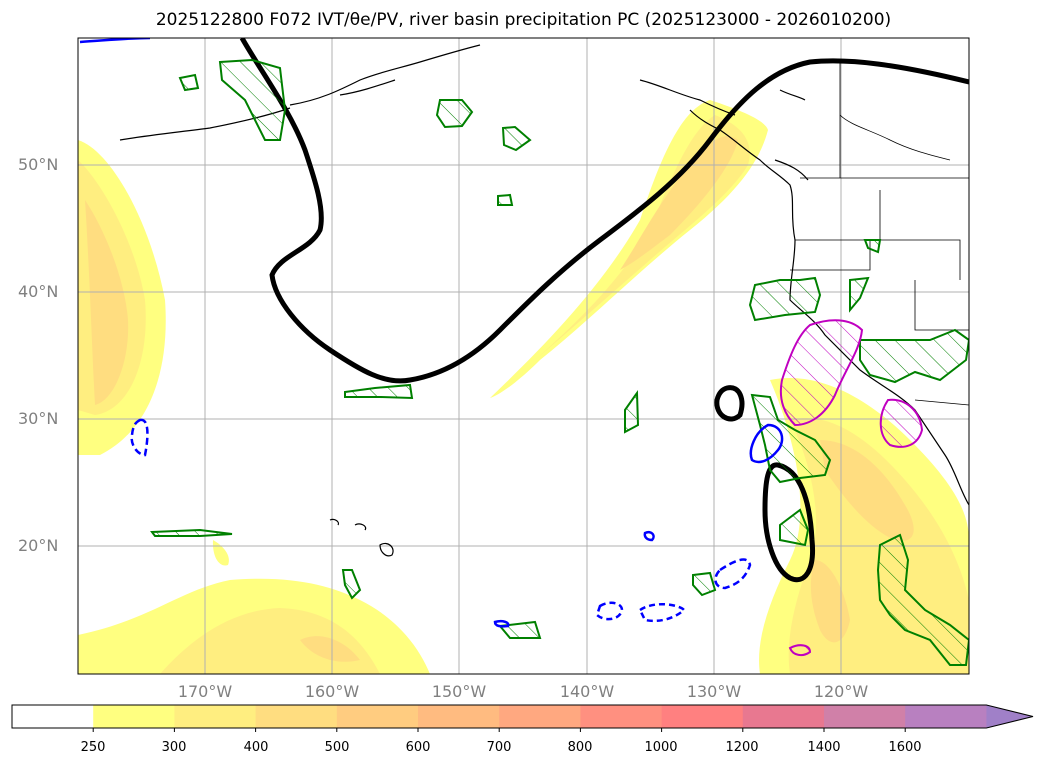  Describe the element at coordinates (174, 747) in the screenshot. I see `colorbar-tick: 300` at that location.